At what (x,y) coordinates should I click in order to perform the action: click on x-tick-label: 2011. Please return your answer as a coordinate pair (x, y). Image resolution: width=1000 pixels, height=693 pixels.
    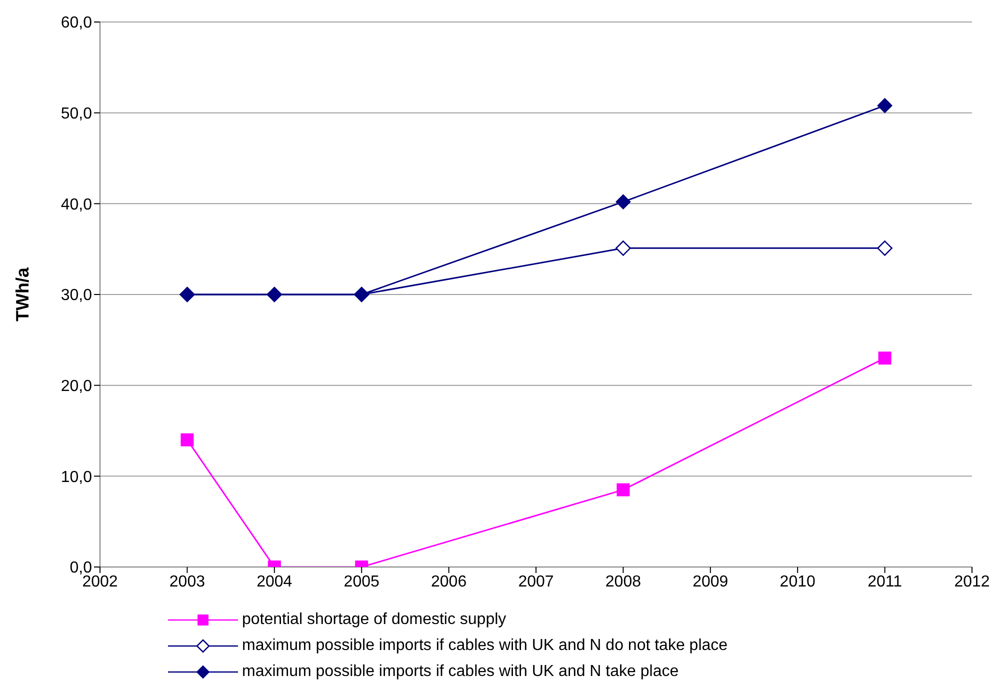
    Looking at the image, I should click on (885, 581).